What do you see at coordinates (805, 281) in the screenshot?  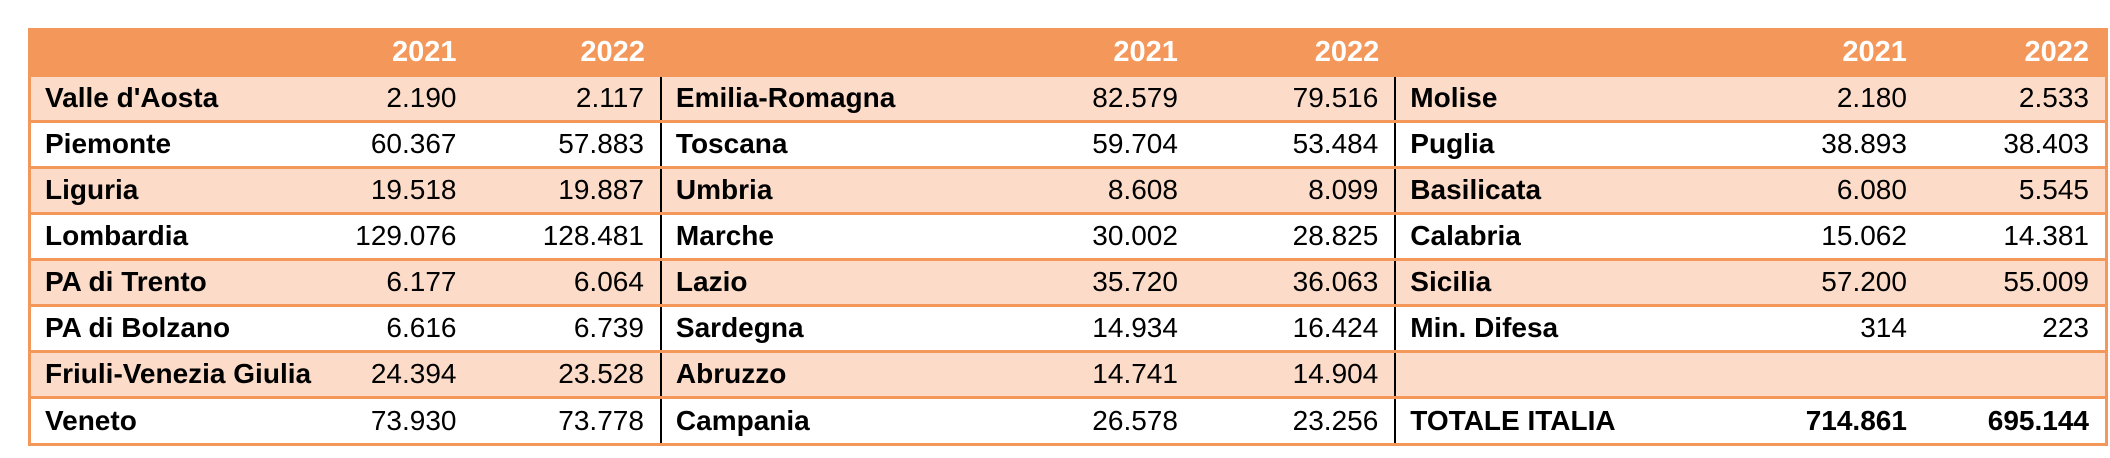 I see `region-name: Lazio` at bounding box center [805, 281].